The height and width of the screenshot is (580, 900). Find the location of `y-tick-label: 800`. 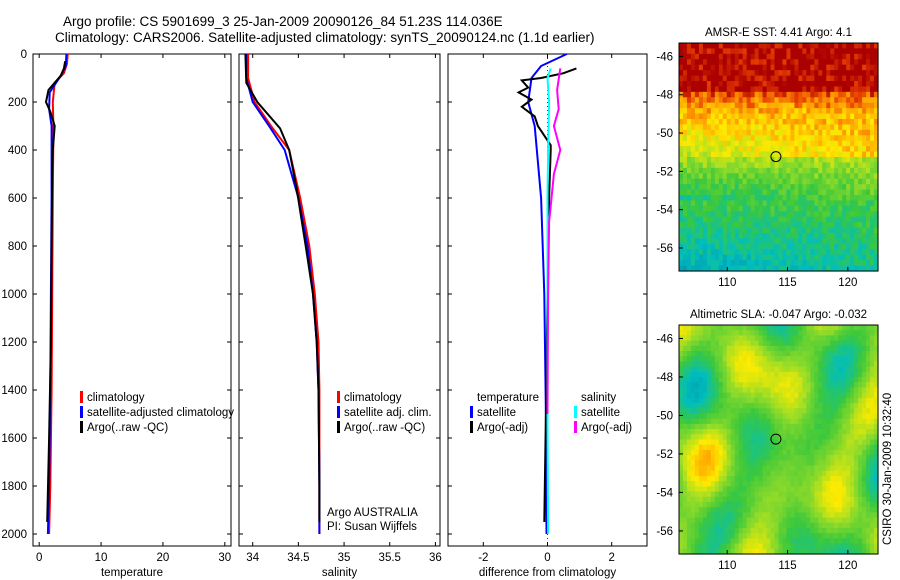

y-tick-label: 800 is located at coordinates (17, 247).